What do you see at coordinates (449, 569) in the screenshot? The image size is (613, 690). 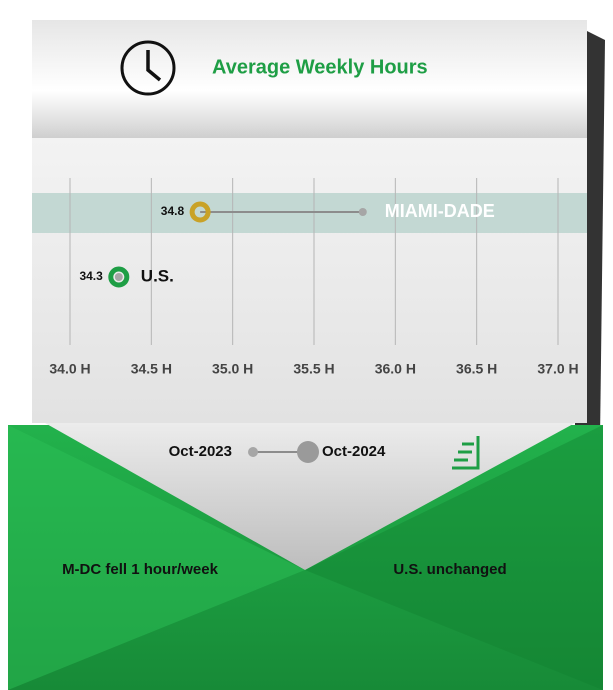 I see `annotation: U.S. unchanged` at bounding box center [449, 569].